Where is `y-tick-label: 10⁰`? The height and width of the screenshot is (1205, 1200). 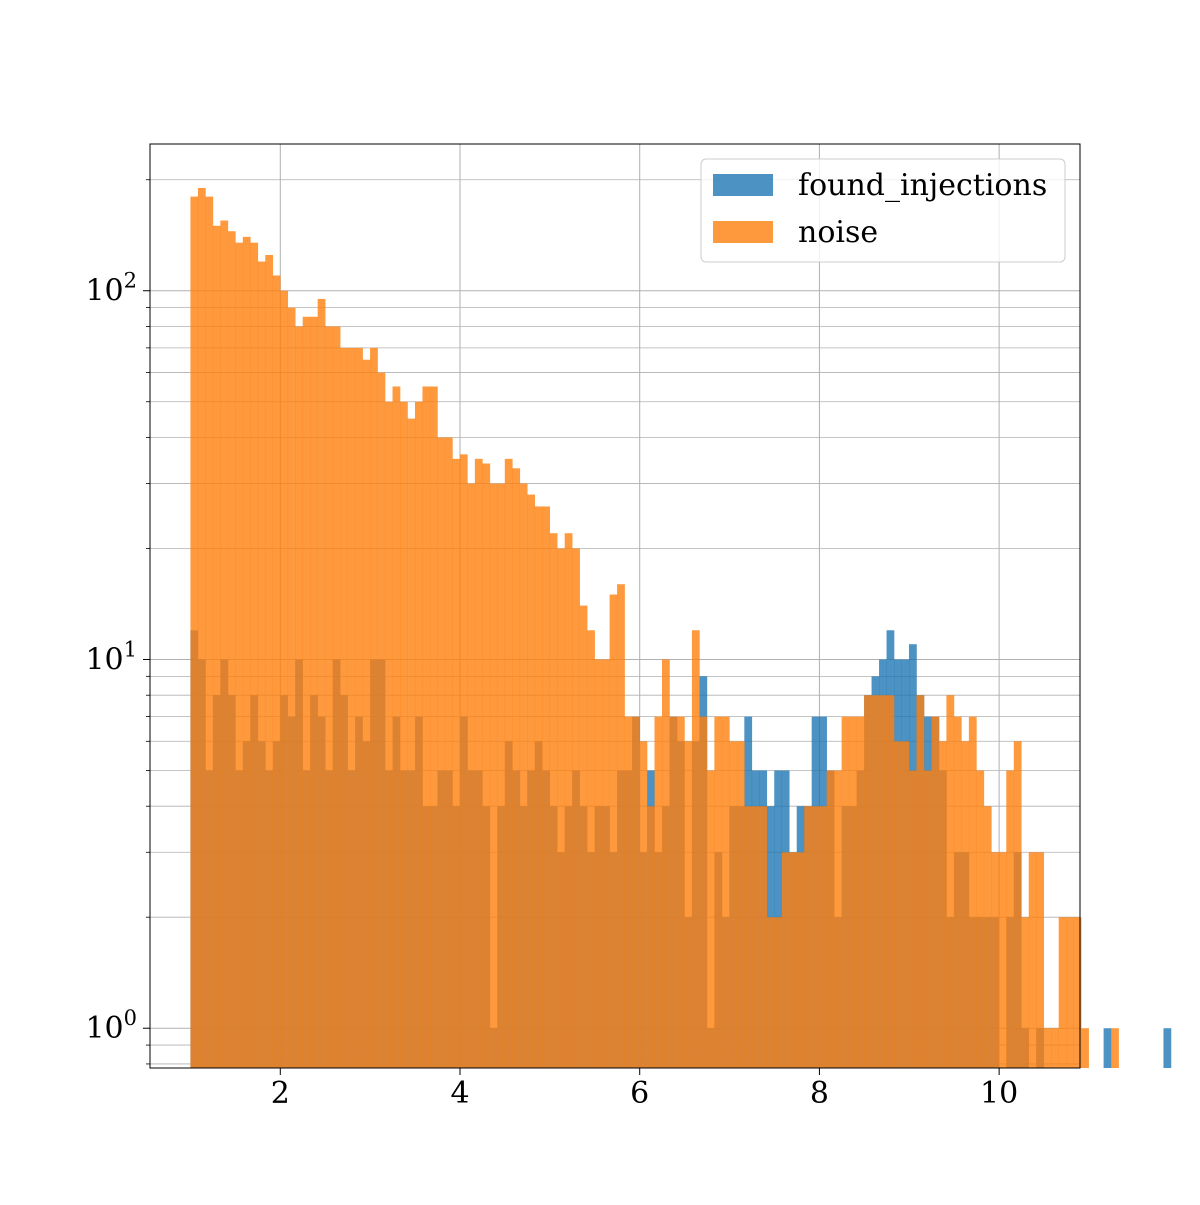 y-tick-label: 10⁰ is located at coordinates (111, 1026).